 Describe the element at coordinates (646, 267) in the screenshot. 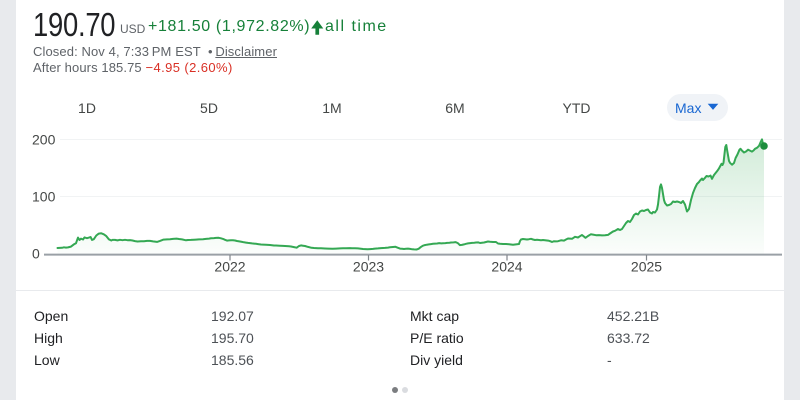

I see `svg-text: 2025` at that location.